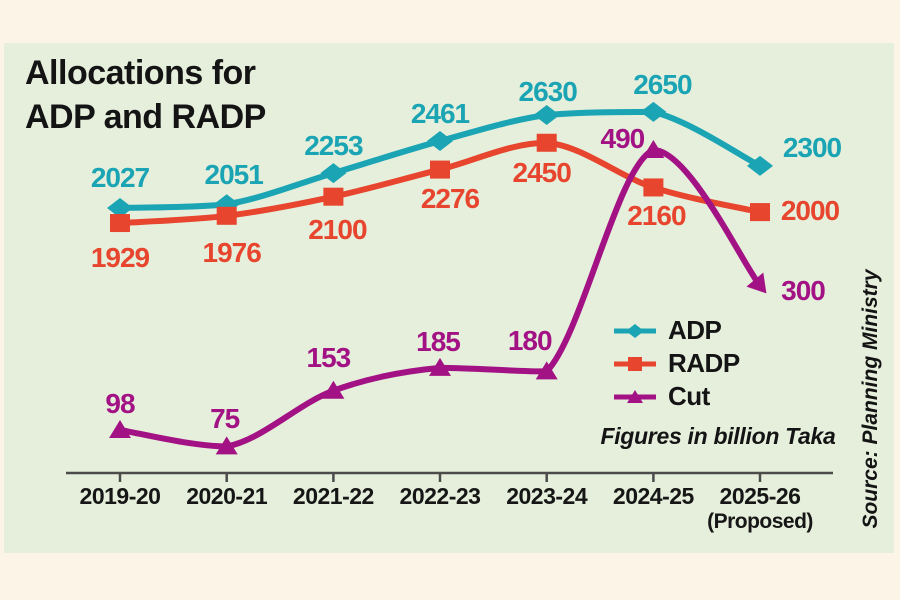 This screenshot has height=600, width=900. I want to click on radp-value-label: 2276, so click(450, 198).